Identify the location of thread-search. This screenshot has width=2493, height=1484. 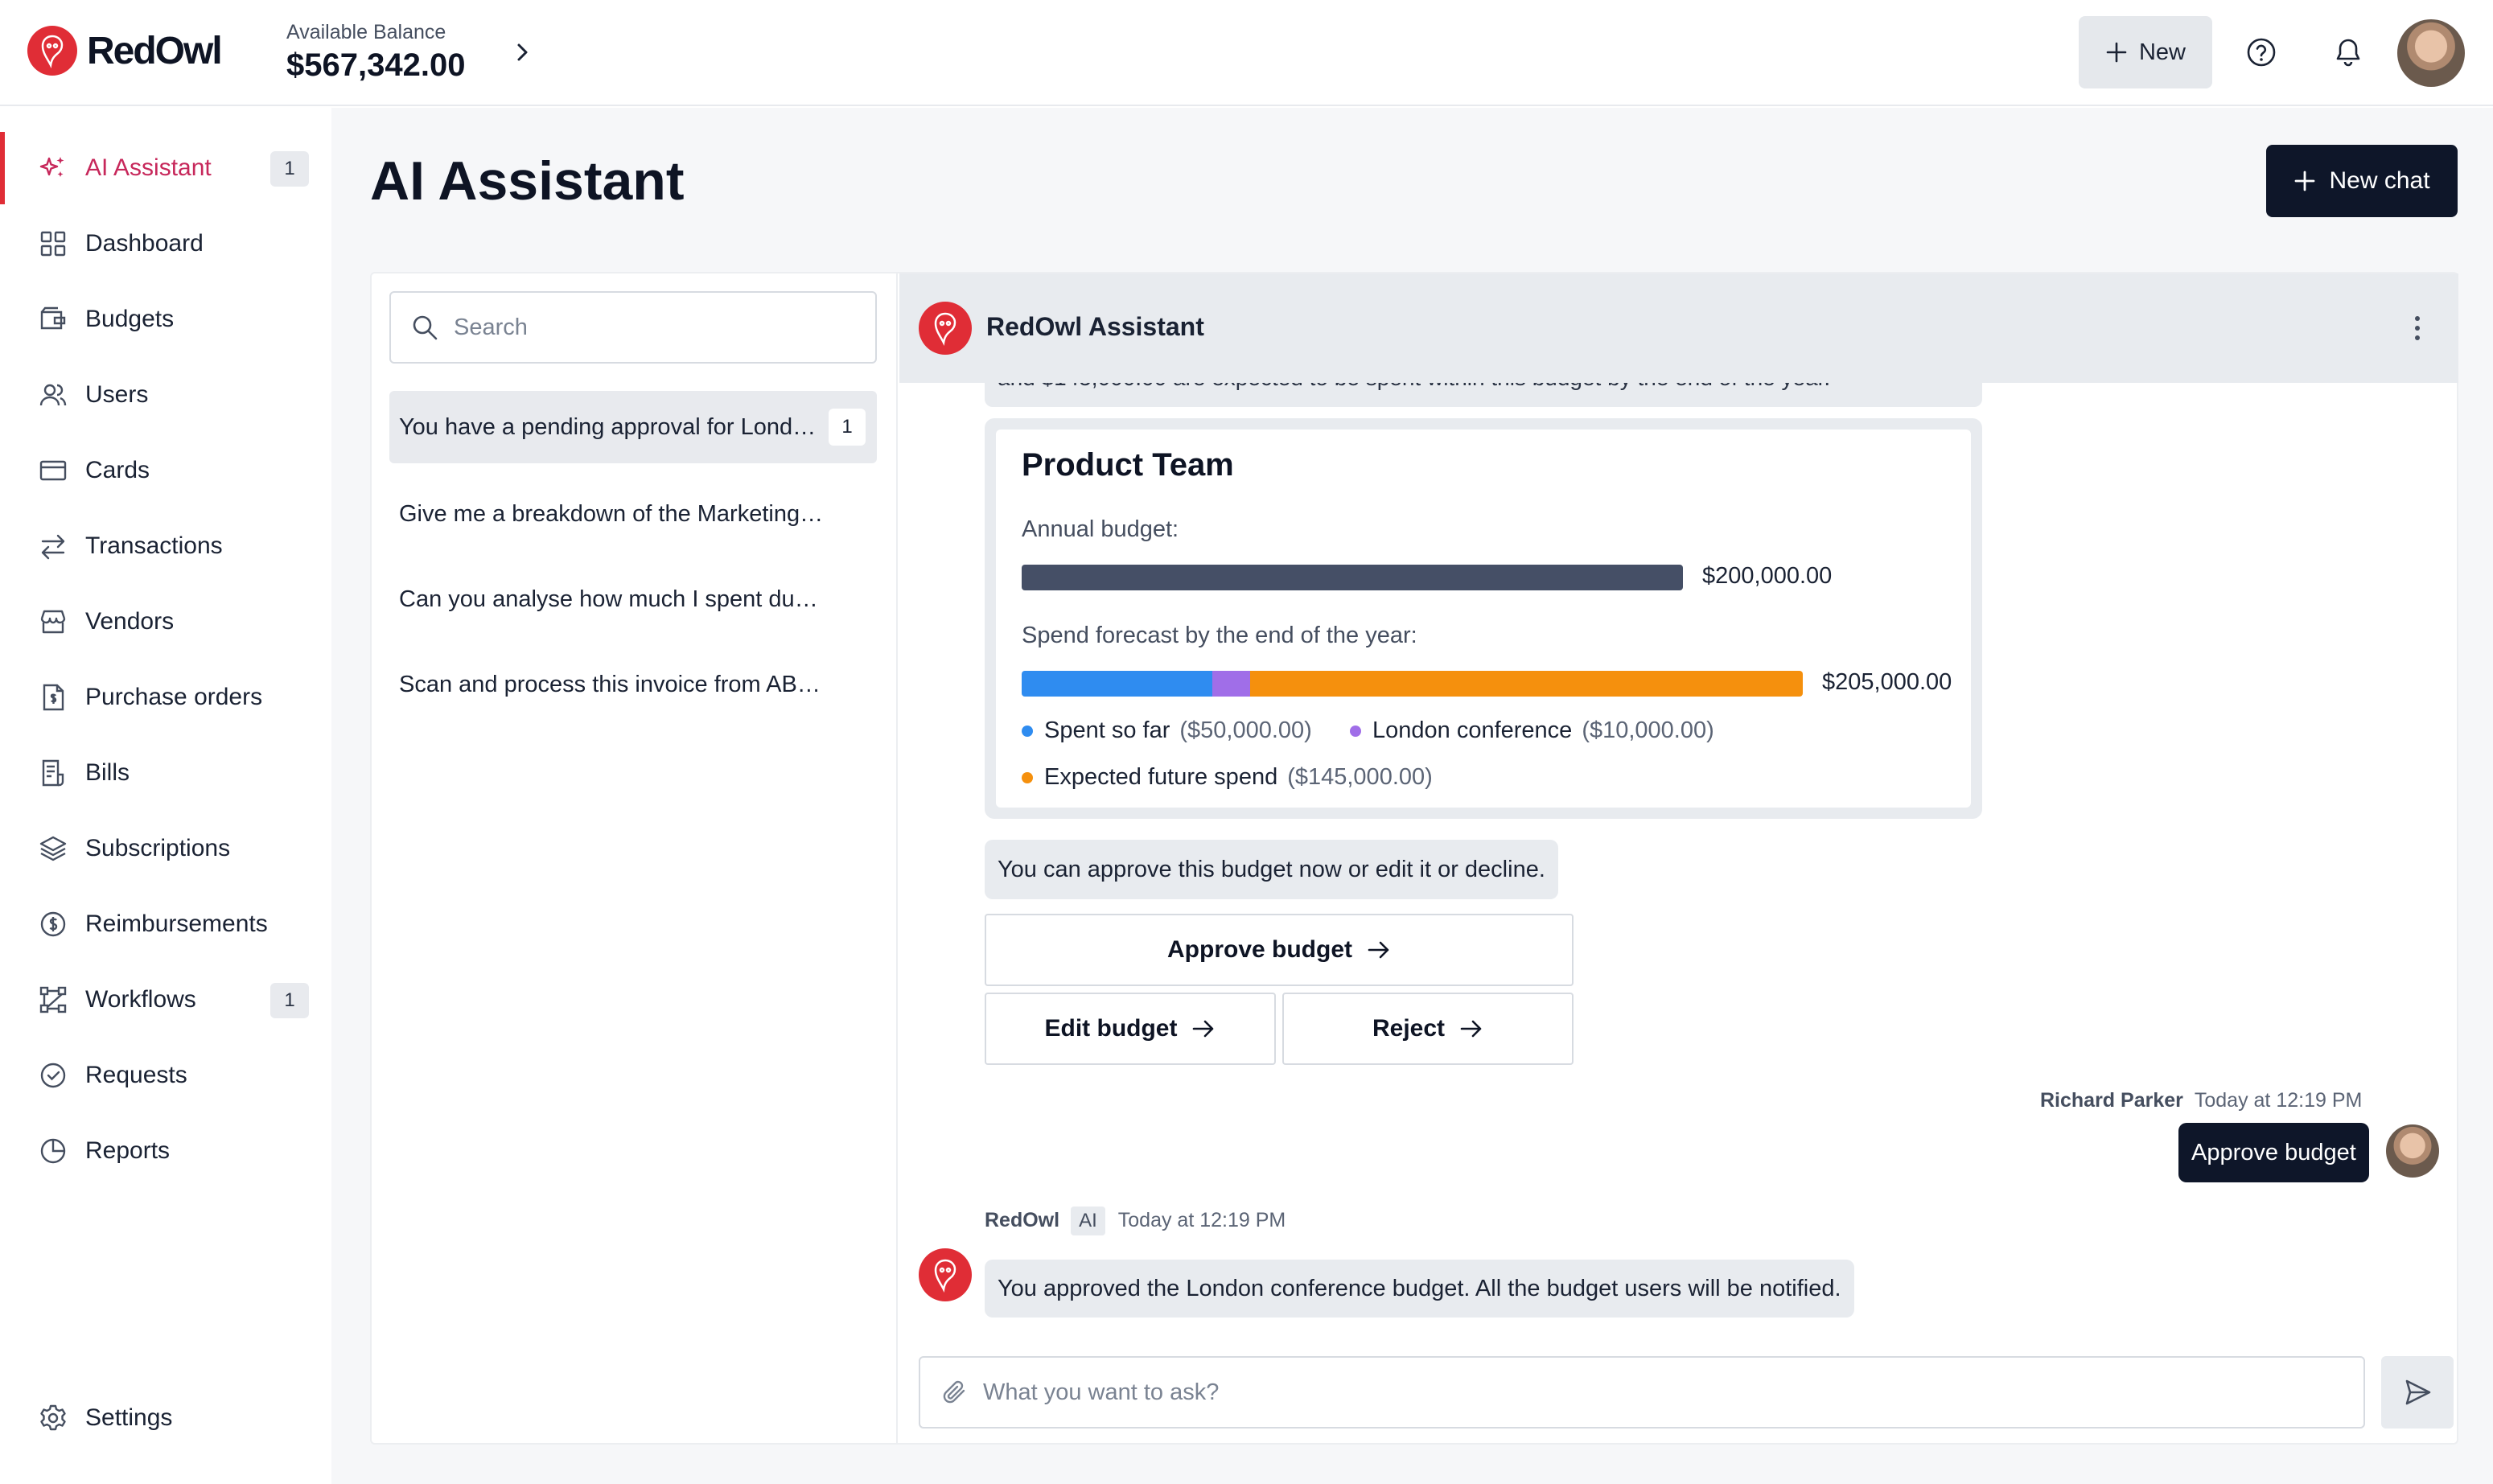
(633, 328).